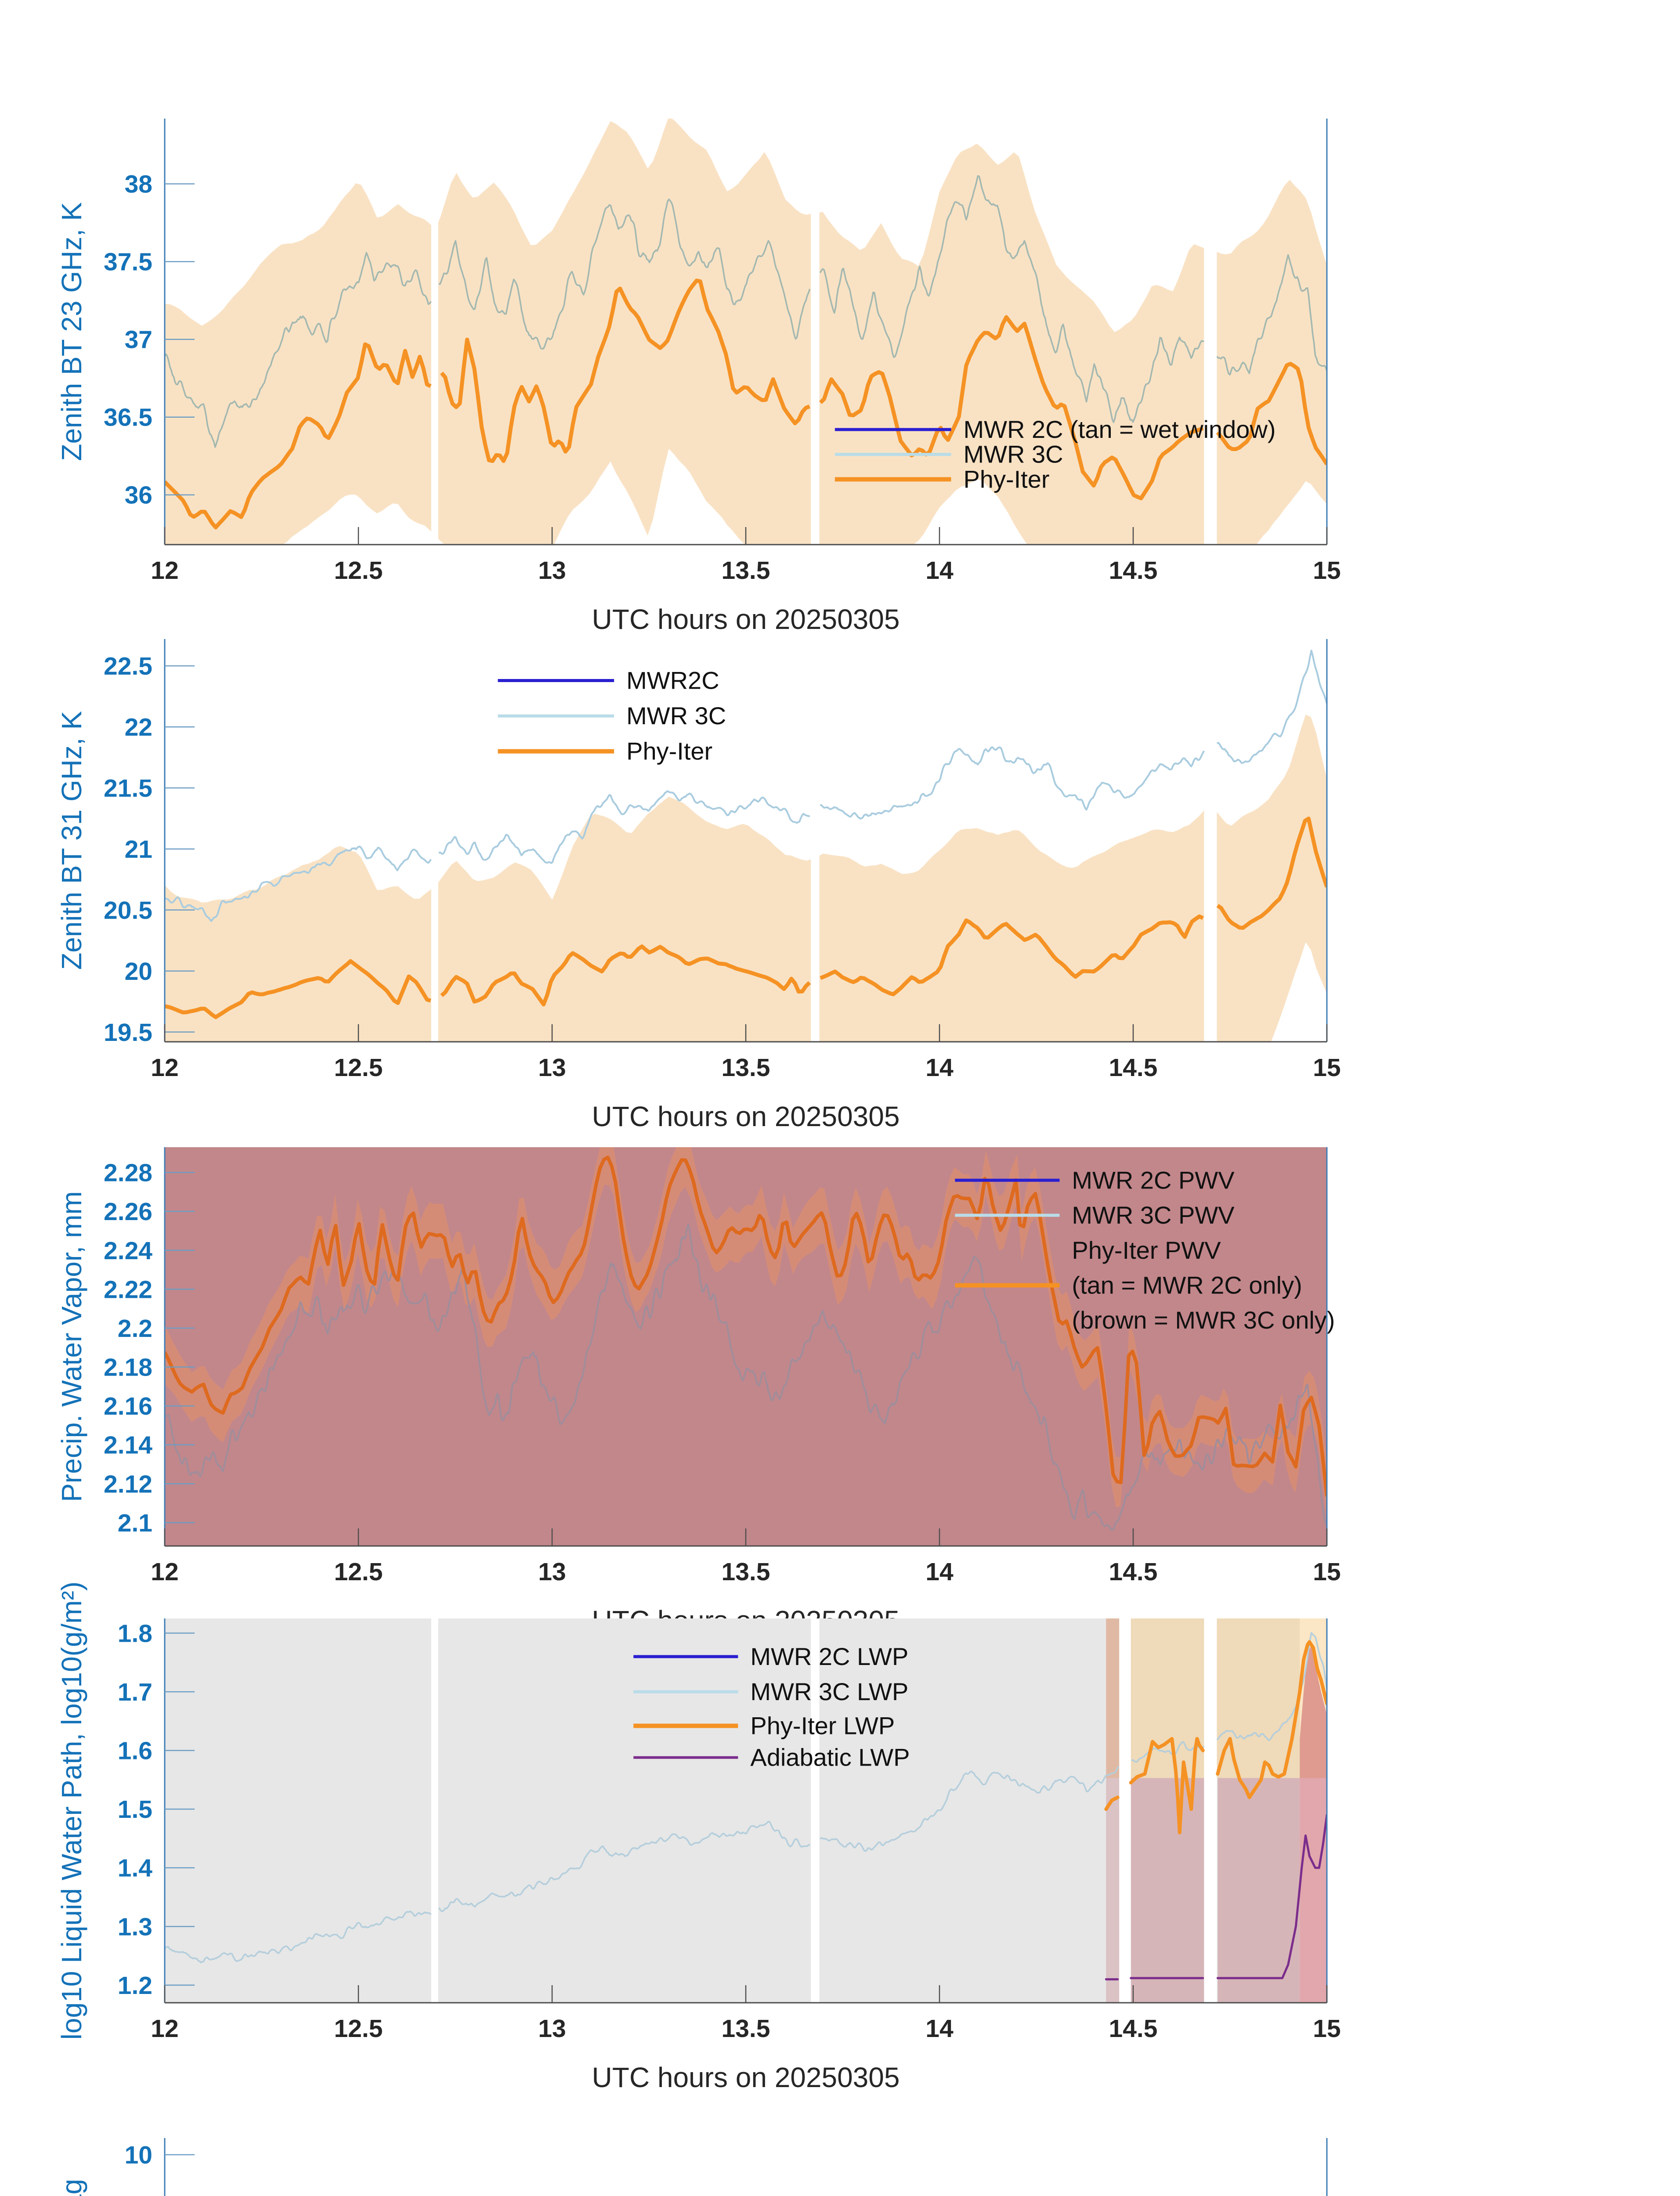 Image resolution: width=1680 pixels, height=2196 pixels. Describe the element at coordinates (135, 1927) in the screenshot. I see `lwp-ytick-label-1: 1.3` at that location.